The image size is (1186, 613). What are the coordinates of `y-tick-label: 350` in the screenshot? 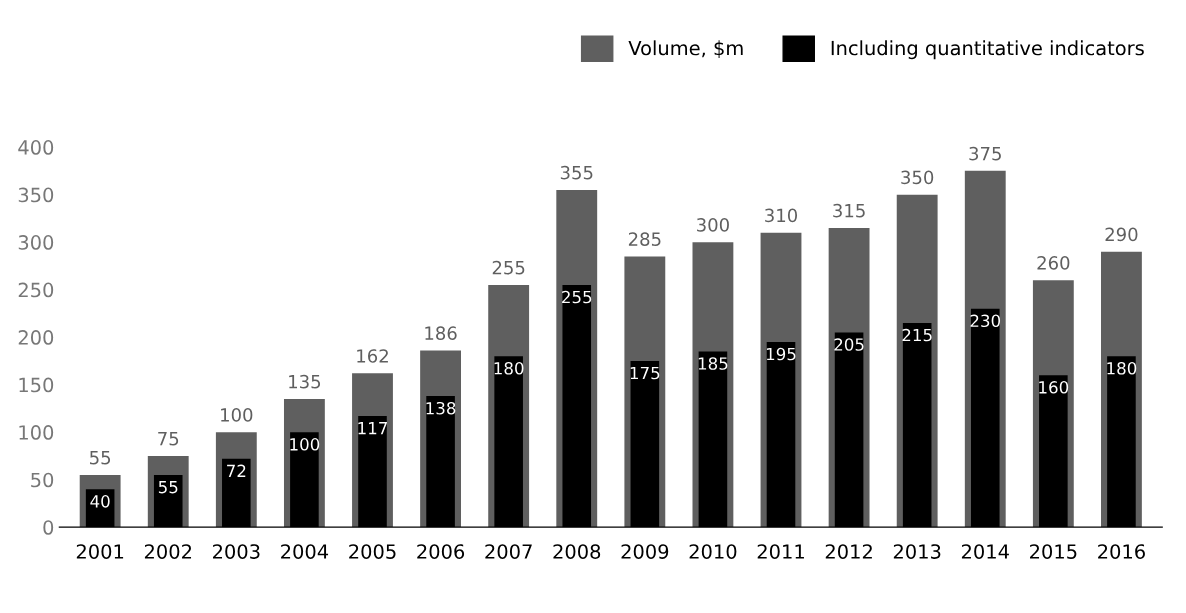 It's located at (36, 195).